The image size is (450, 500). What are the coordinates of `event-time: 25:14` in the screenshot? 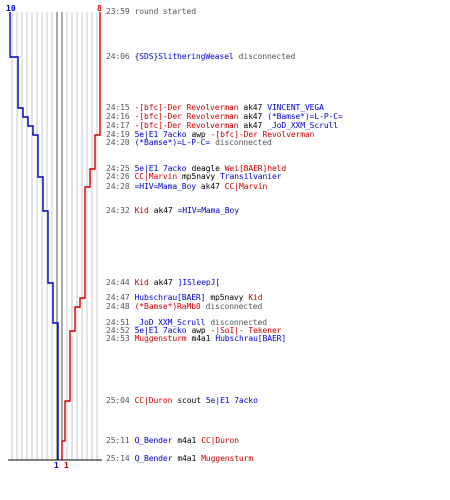 It's located at (118, 458).